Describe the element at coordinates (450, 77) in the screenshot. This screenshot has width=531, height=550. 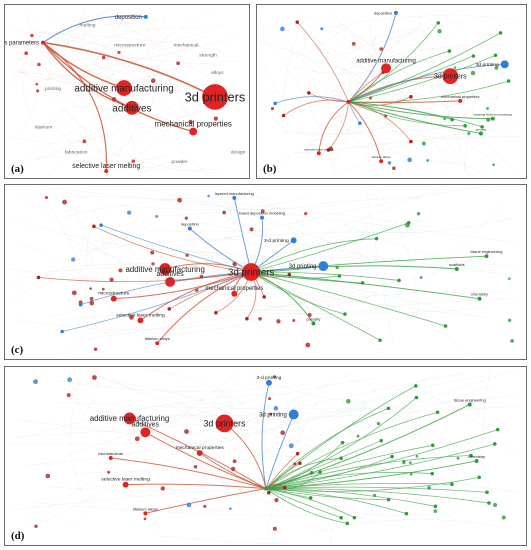
I see `node-label: 3d printers` at that location.